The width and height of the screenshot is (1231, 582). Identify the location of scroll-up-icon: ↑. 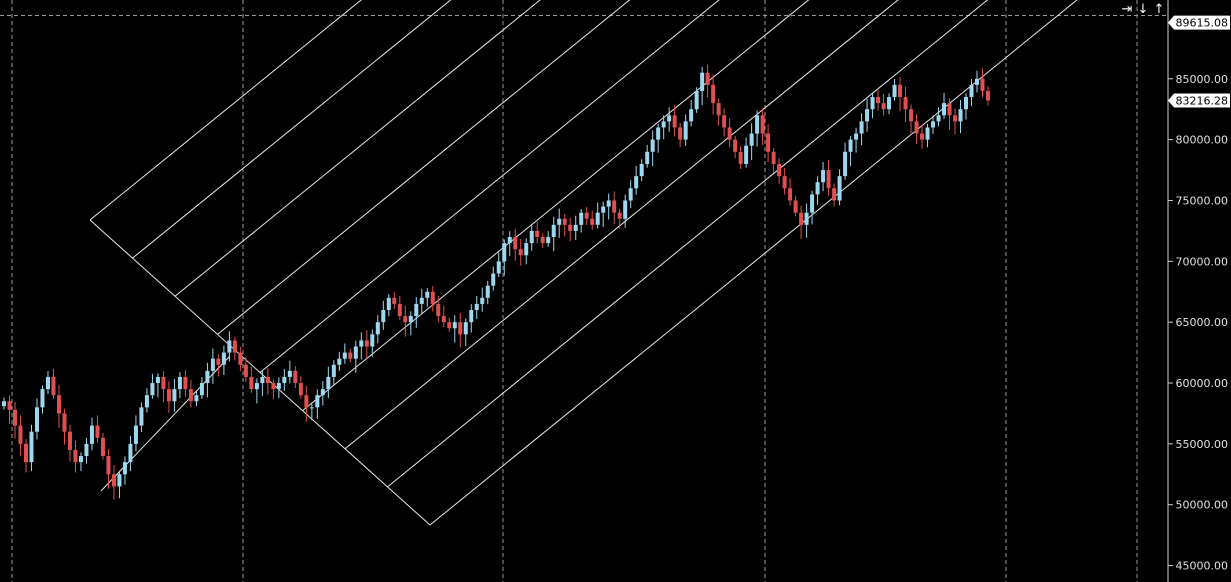
(1159, 9).